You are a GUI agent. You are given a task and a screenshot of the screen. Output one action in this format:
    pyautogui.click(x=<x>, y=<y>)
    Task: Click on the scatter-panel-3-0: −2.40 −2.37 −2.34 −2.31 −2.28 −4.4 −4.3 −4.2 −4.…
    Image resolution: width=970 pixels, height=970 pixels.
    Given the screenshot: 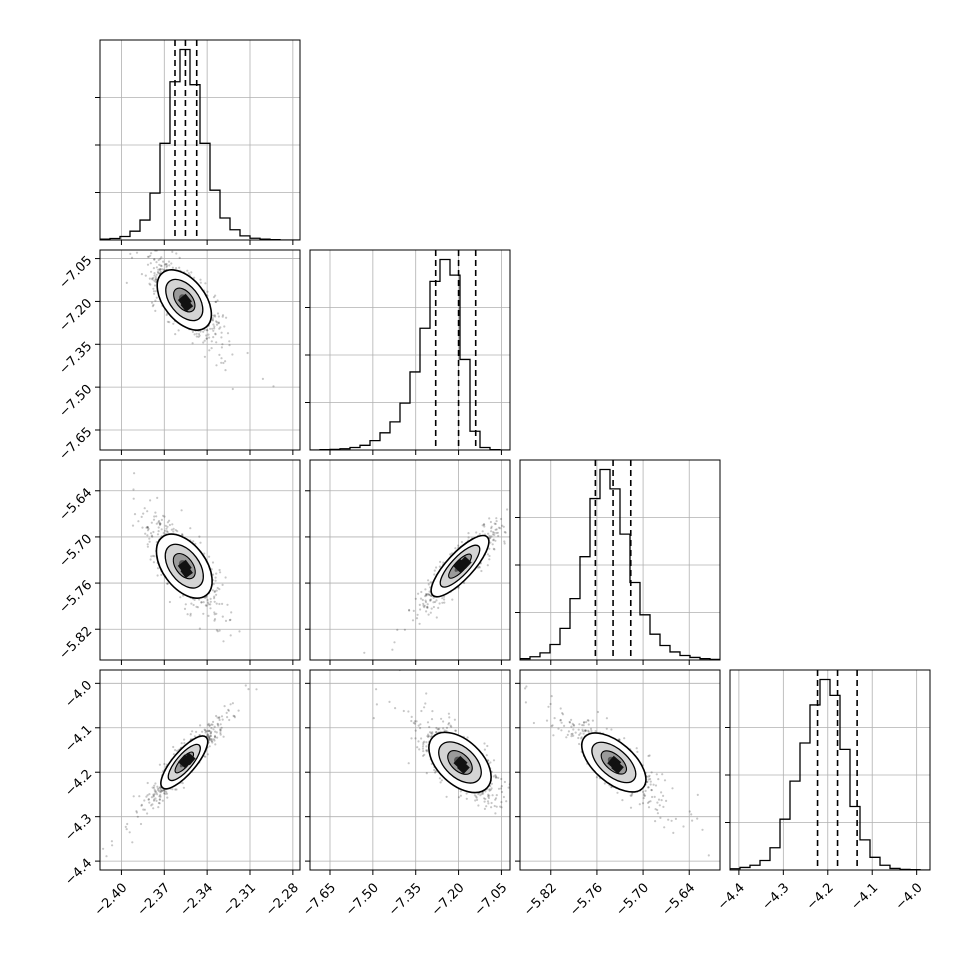 What is the action you would take?
    pyautogui.click(x=182, y=794)
    